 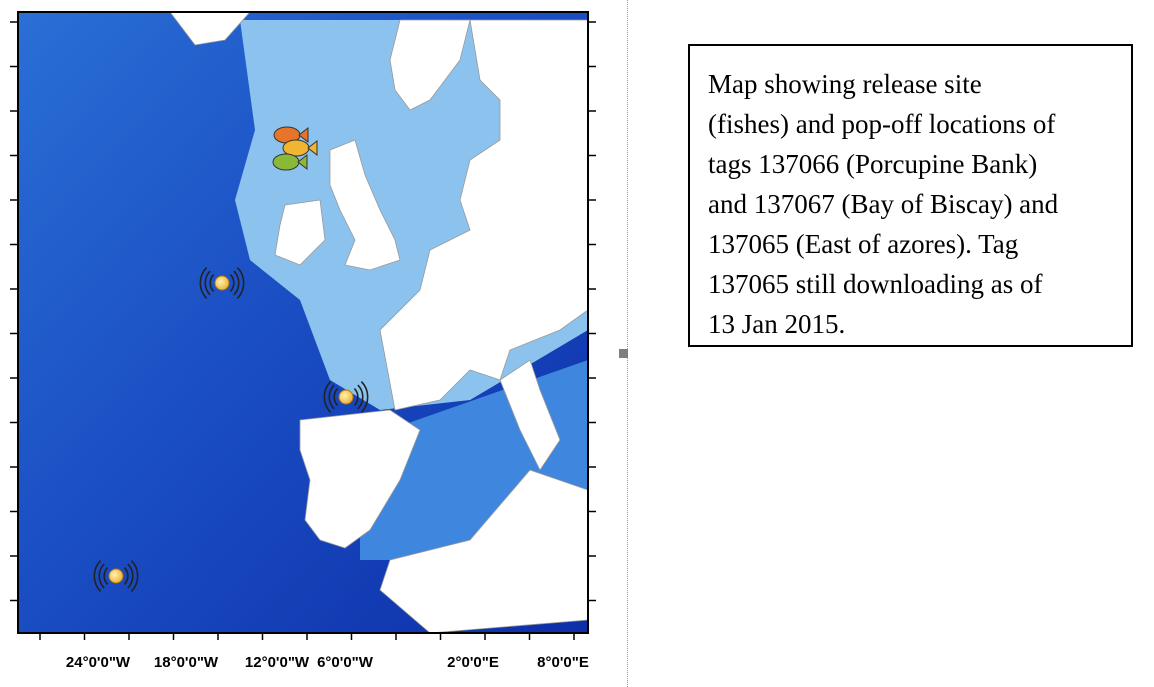 I want to click on caption-line: 13 Jan 2015., so click(x=777, y=324).